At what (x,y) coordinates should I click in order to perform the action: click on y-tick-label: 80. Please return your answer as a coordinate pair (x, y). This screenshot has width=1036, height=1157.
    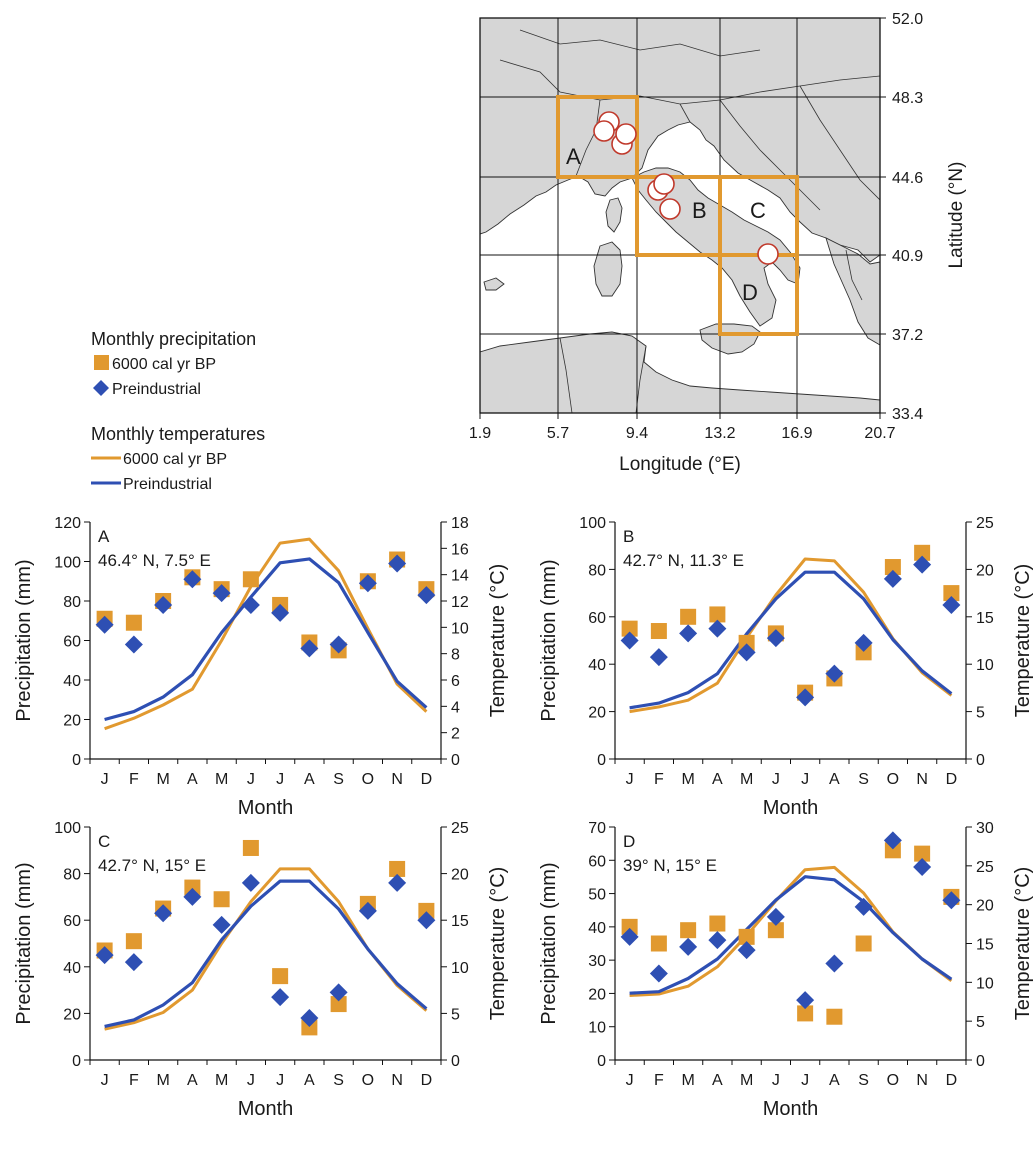
    Looking at the image, I should click on (72, 602).